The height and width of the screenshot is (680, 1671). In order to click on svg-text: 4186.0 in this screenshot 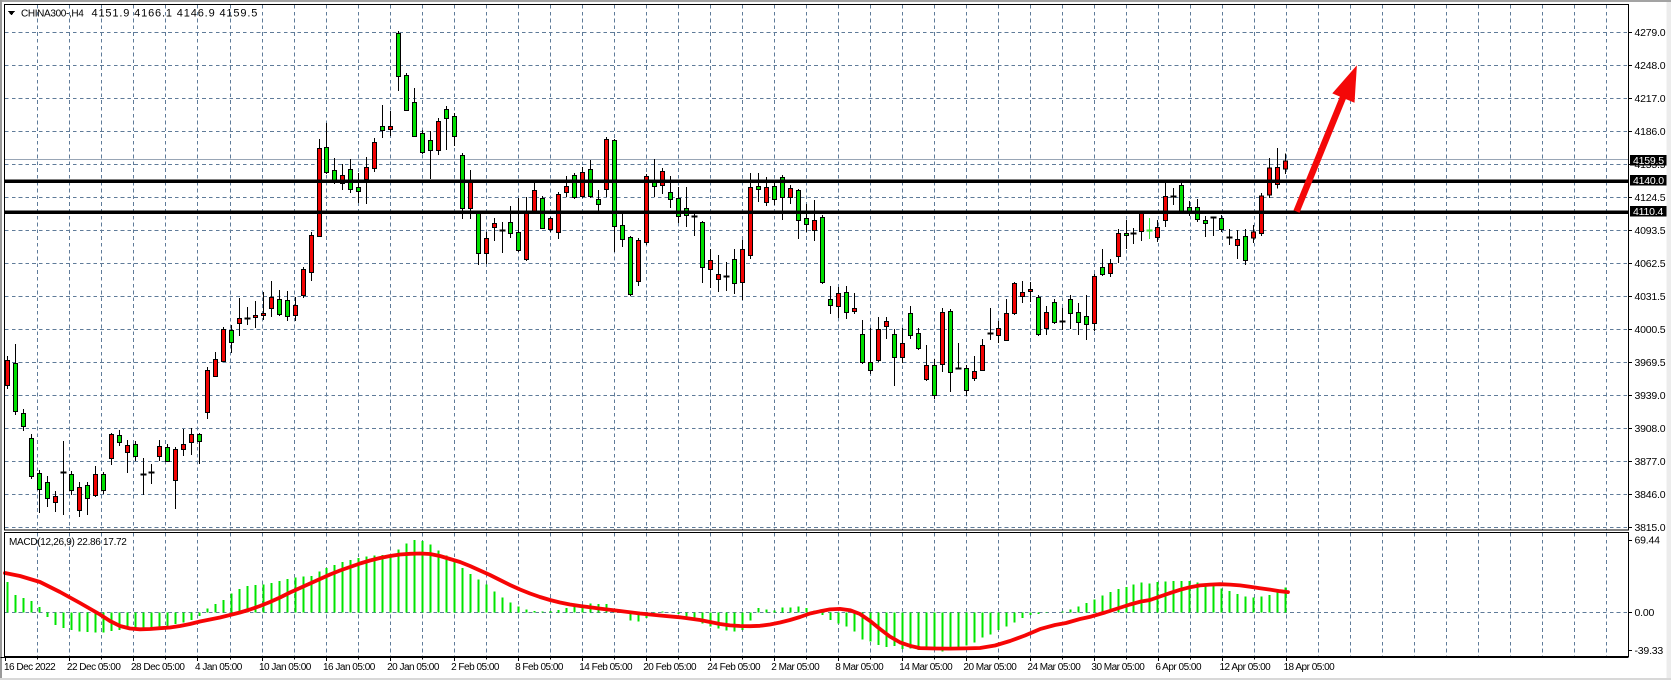, I will do `click(1650, 132)`.